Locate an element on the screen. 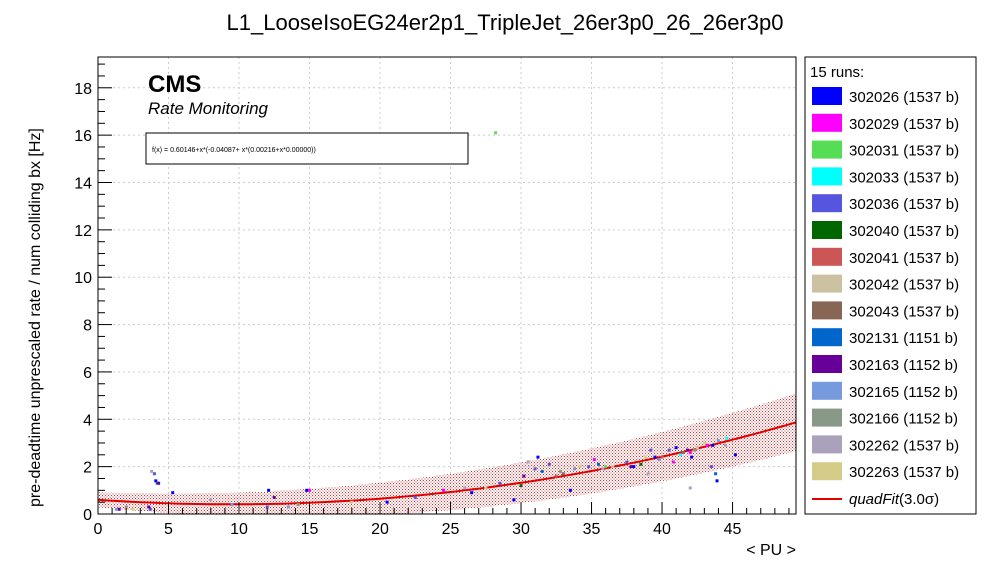 This screenshot has height=572, width=996. x-tick-label: 20 is located at coordinates (380, 529).